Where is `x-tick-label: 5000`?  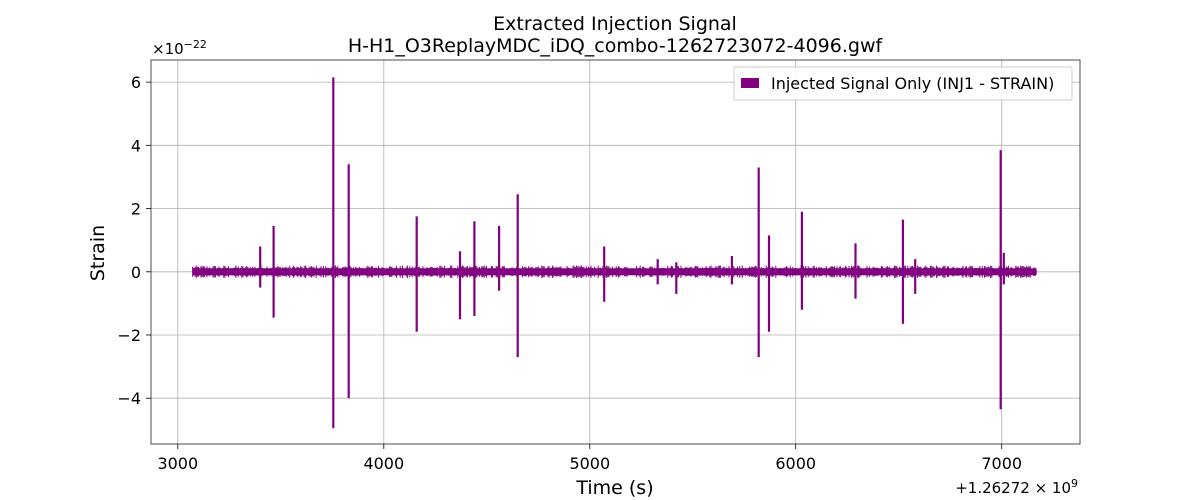 x-tick-label: 5000 is located at coordinates (589, 463).